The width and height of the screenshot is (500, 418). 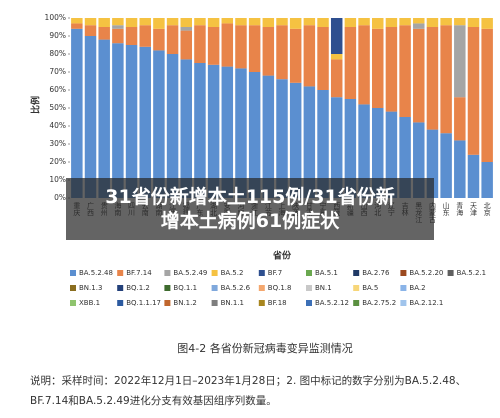 I want to click on legend-label: BN.1.2, so click(x=184, y=303).